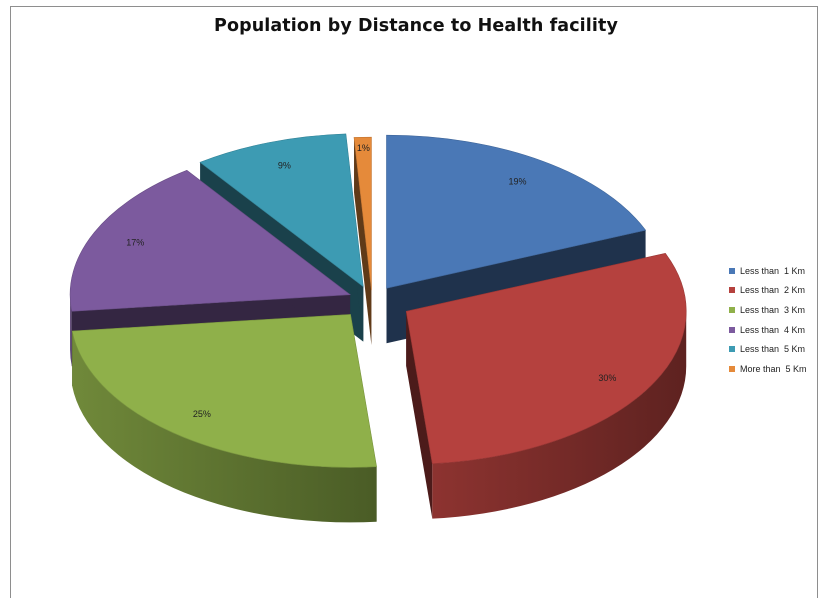  What do you see at coordinates (607, 378) in the screenshot?
I see `slice-data-label-2: 30%` at bounding box center [607, 378].